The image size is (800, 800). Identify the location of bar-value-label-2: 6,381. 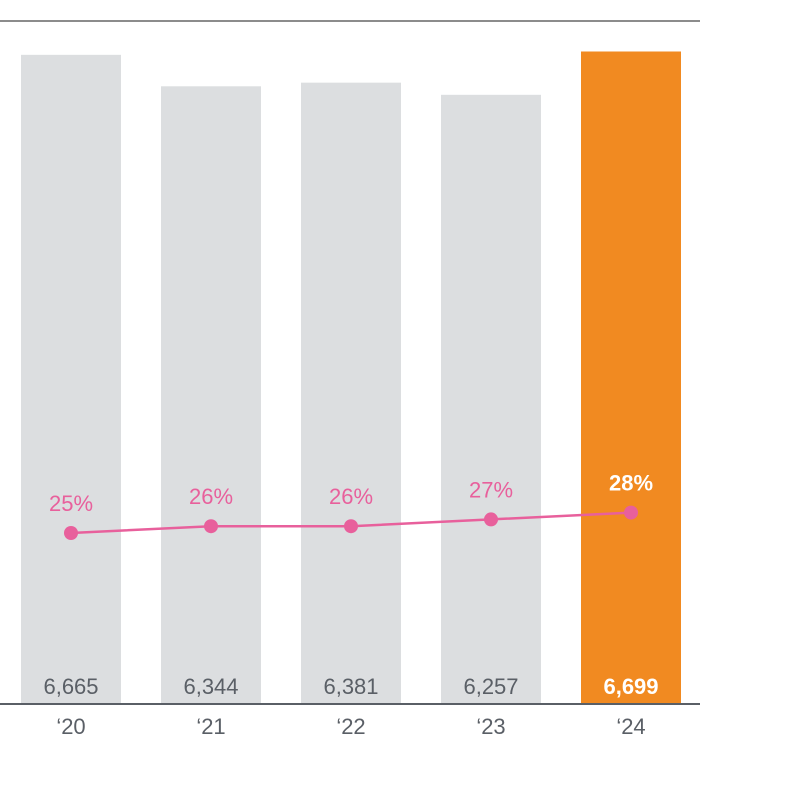
(350, 686).